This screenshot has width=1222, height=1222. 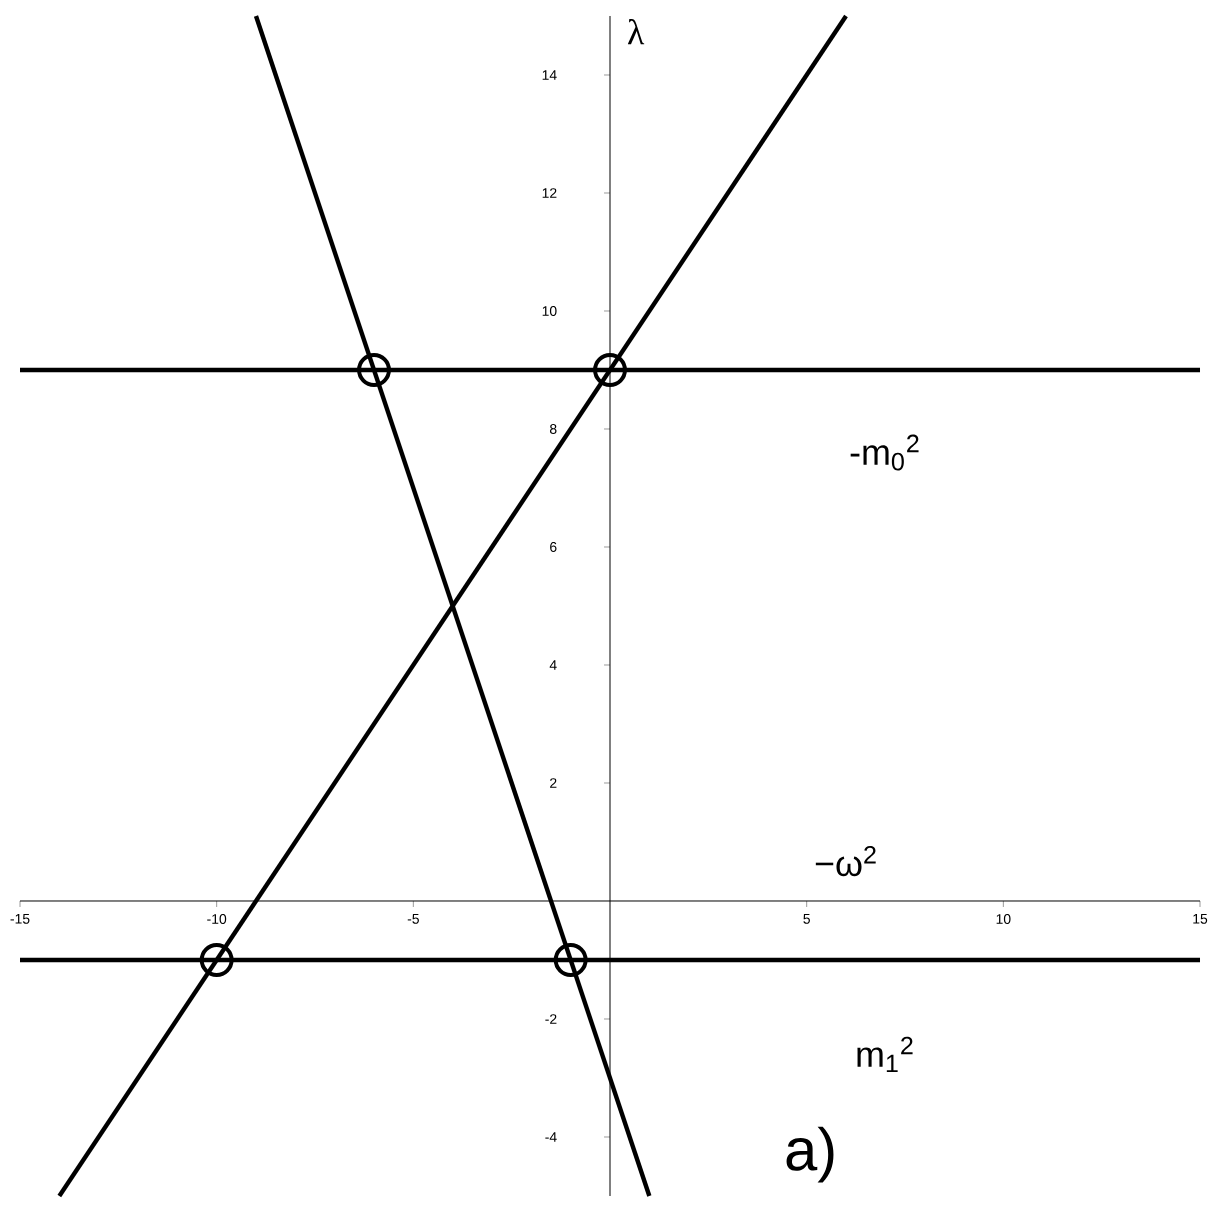 I want to click on annotation: -m$_{0}$2, so click(x=884, y=452).